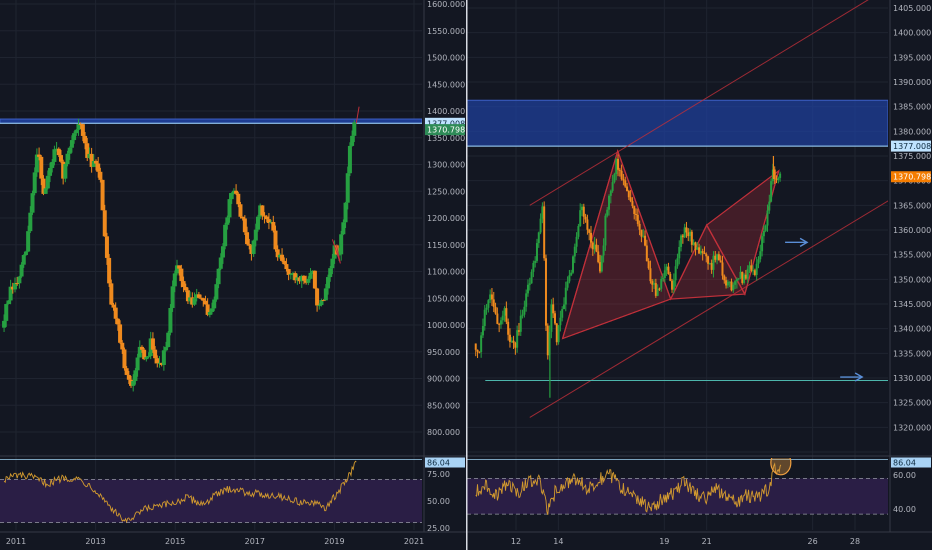 The width and height of the screenshot is (932, 550). I want to click on price-tick-label: 1350.000, so click(446, 138).